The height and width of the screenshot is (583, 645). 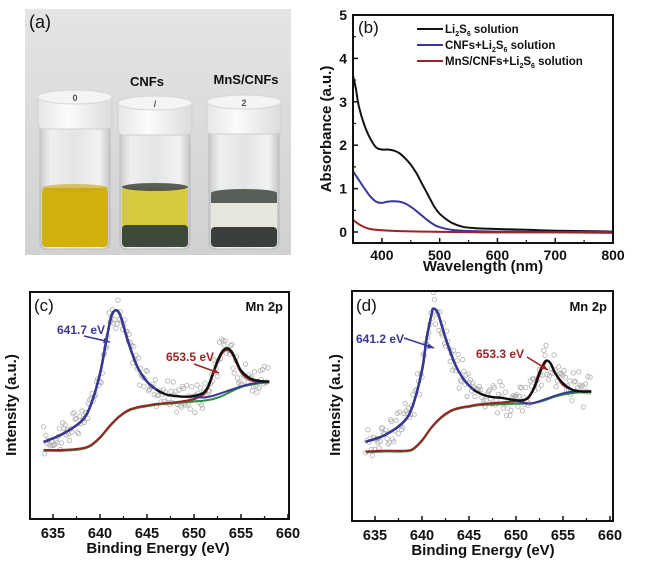 What do you see at coordinates (500, 47) in the screenshot?
I see `legend-label: CNFs+Li2S6 solution` at bounding box center [500, 47].